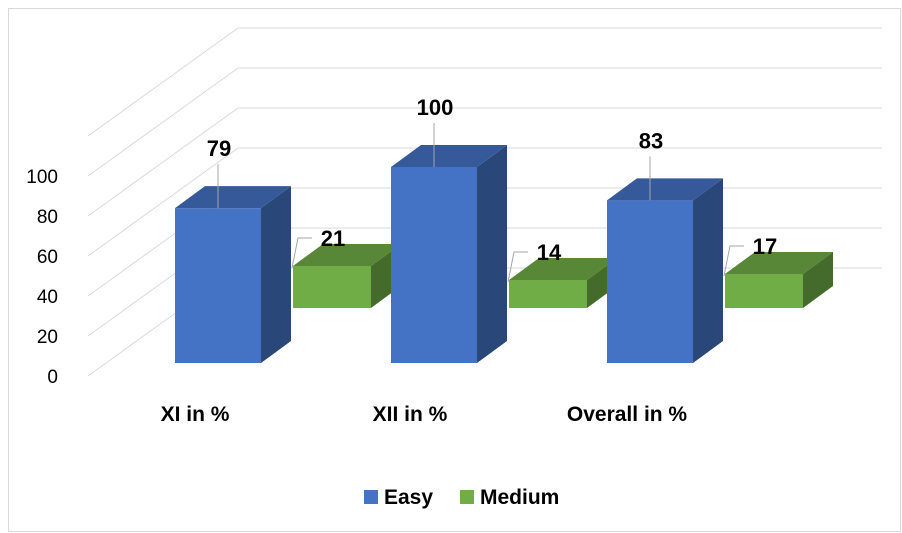 The image size is (902, 533). Describe the element at coordinates (47, 217) in the screenshot. I see `y-tick-label: 80` at that location.